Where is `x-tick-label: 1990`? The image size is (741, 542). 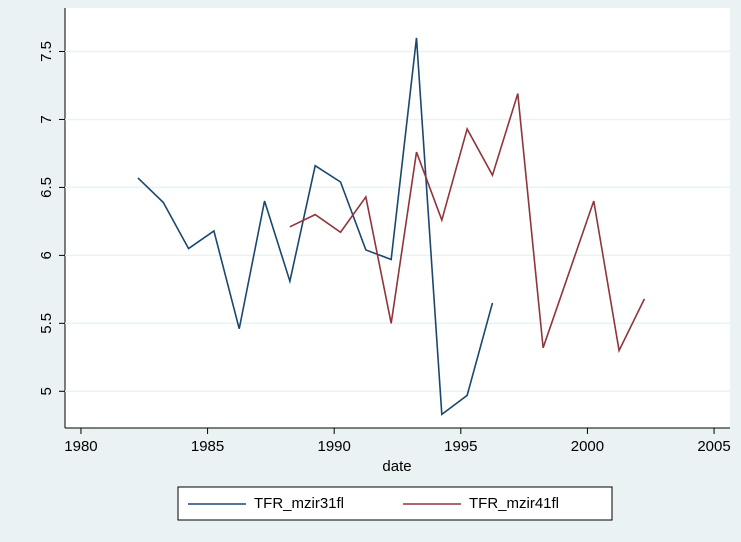
x-tick-label: 1990 is located at coordinates (334, 446).